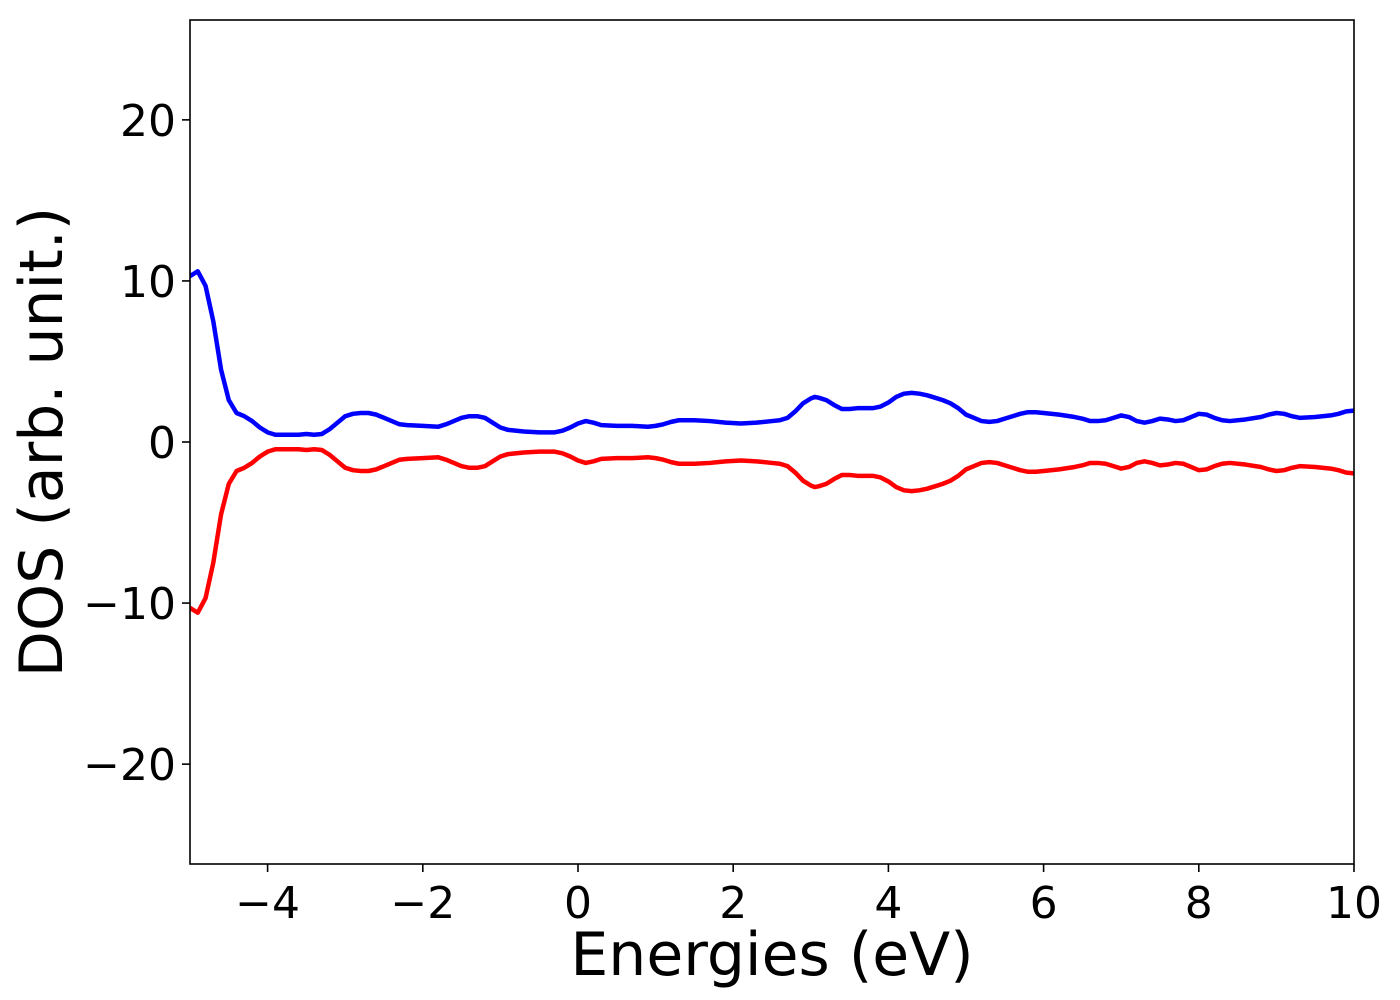 Image resolution: width=1400 pixels, height=1000 pixels. Describe the element at coordinates (267, 903) in the screenshot. I see `x-tick-label: −4` at that location.